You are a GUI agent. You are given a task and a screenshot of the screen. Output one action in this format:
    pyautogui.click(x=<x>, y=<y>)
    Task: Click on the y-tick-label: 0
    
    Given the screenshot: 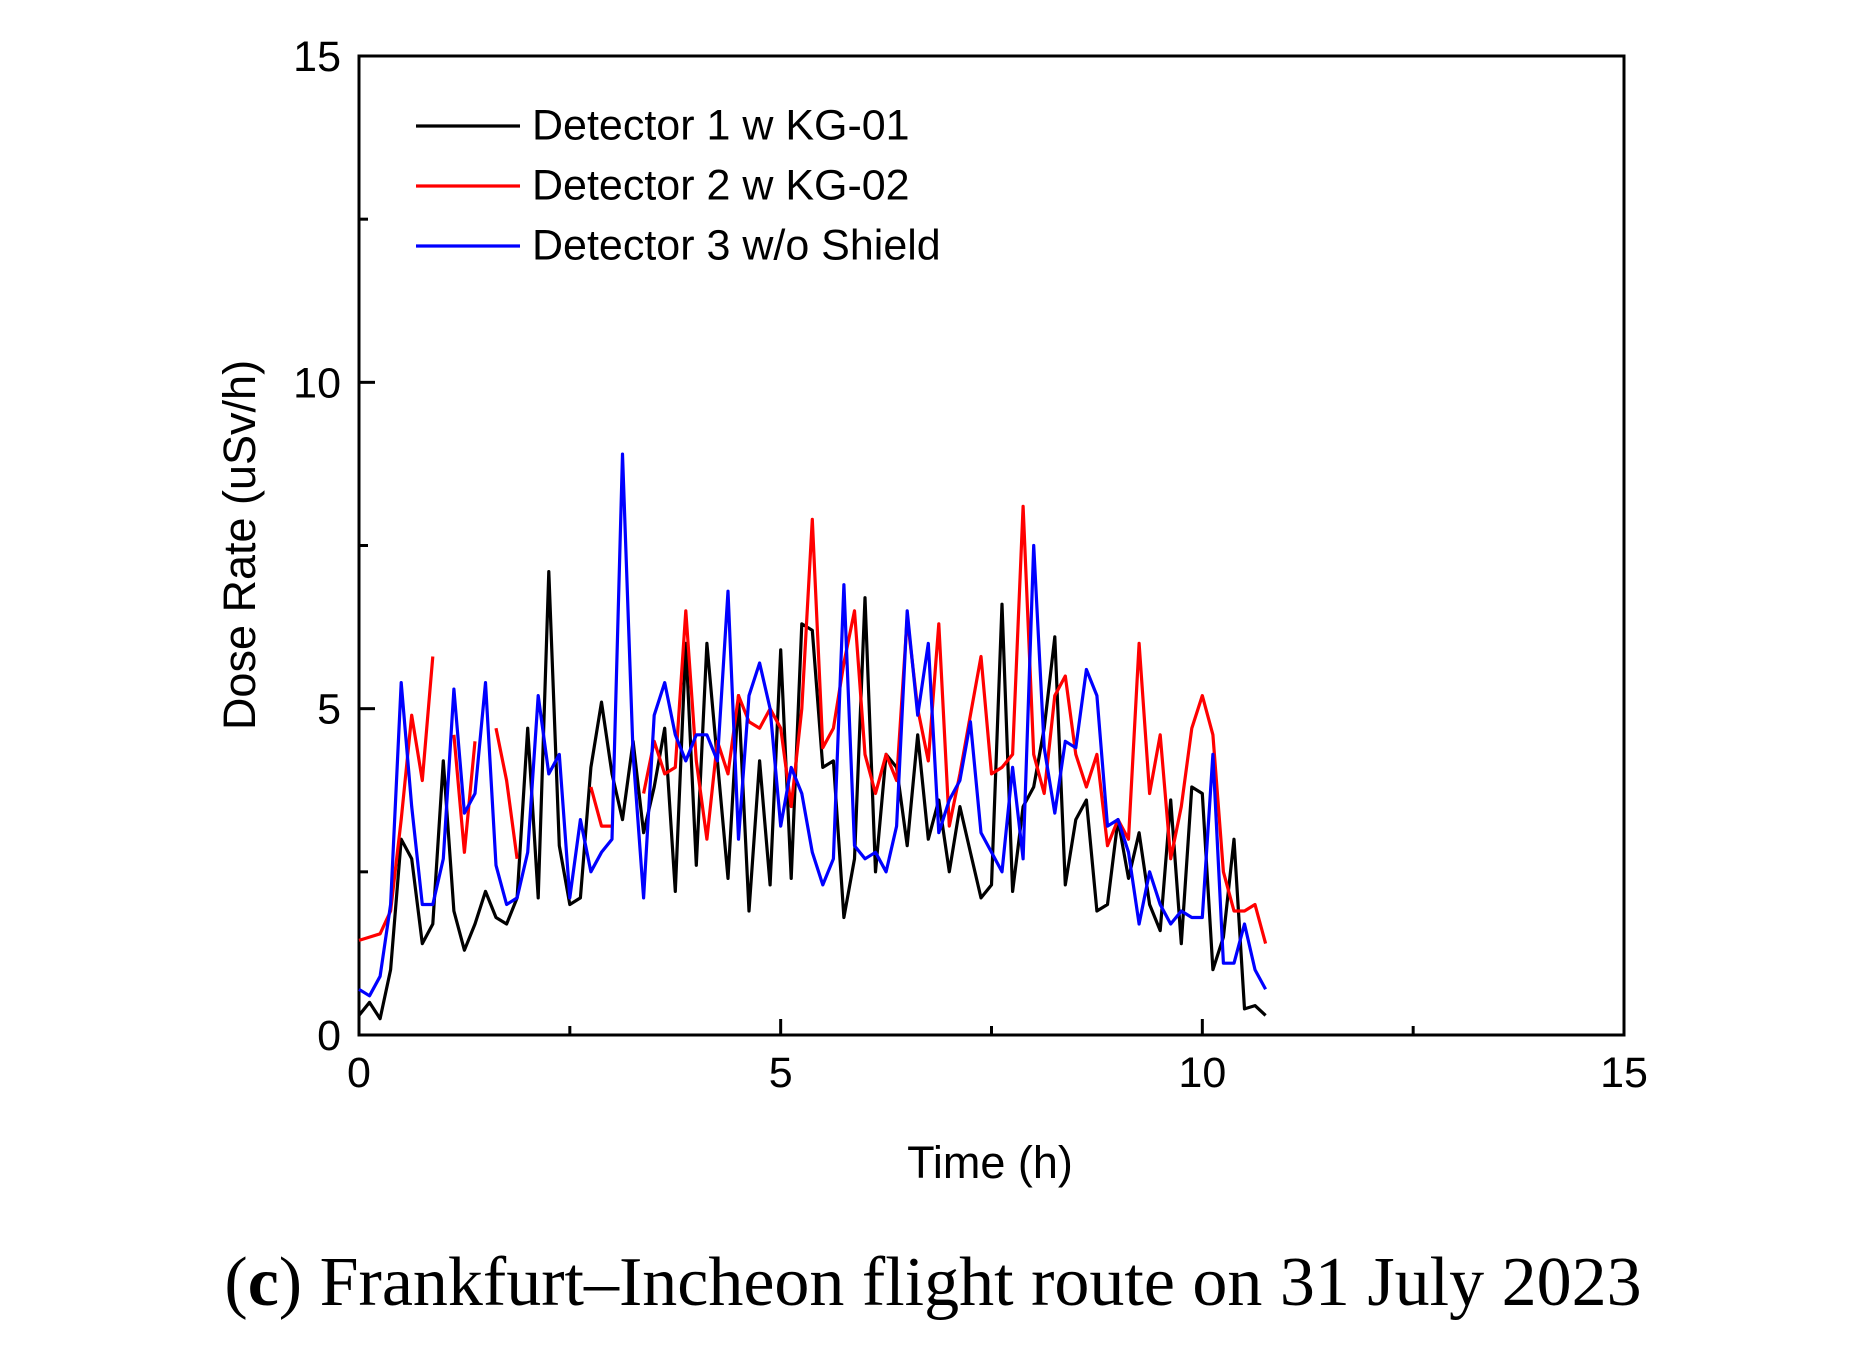 What is the action you would take?
    pyautogui.click(x=329, y=1036)
    